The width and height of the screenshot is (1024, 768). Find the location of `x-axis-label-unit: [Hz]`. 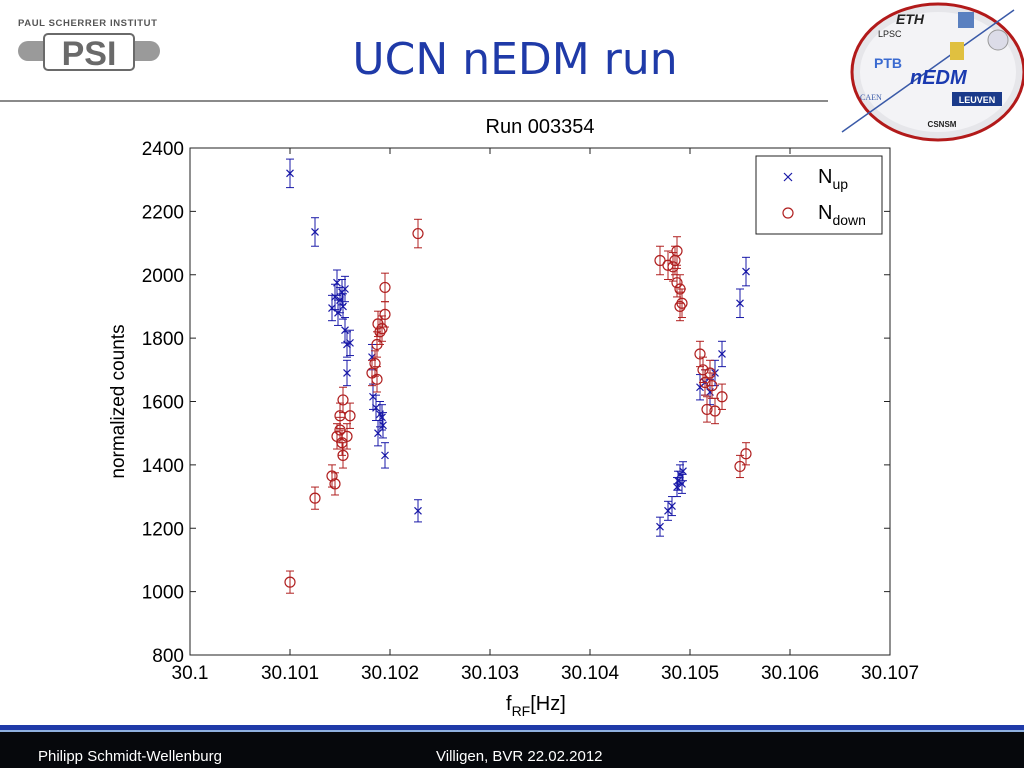

x-axis-label-unit: [Hz] is located at coordinates (548, 704).